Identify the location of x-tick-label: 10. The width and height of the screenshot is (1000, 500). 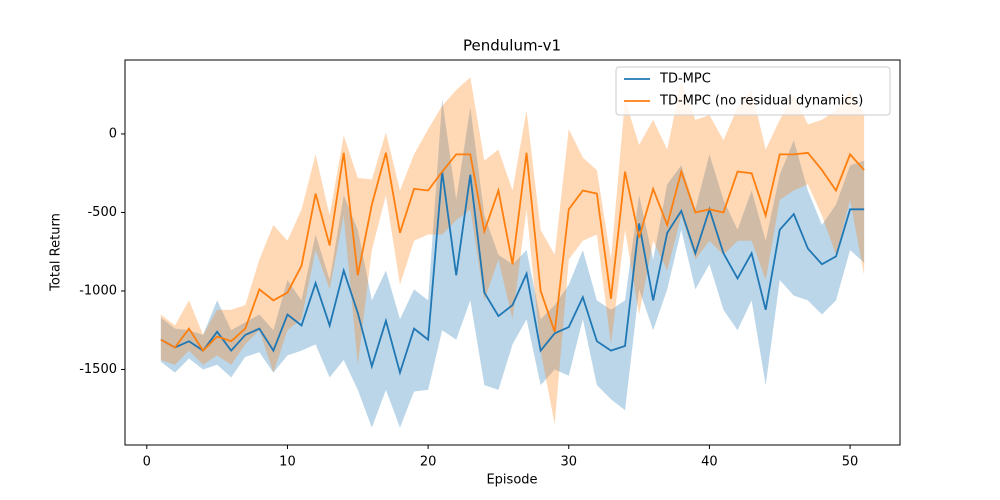
(287, 462).